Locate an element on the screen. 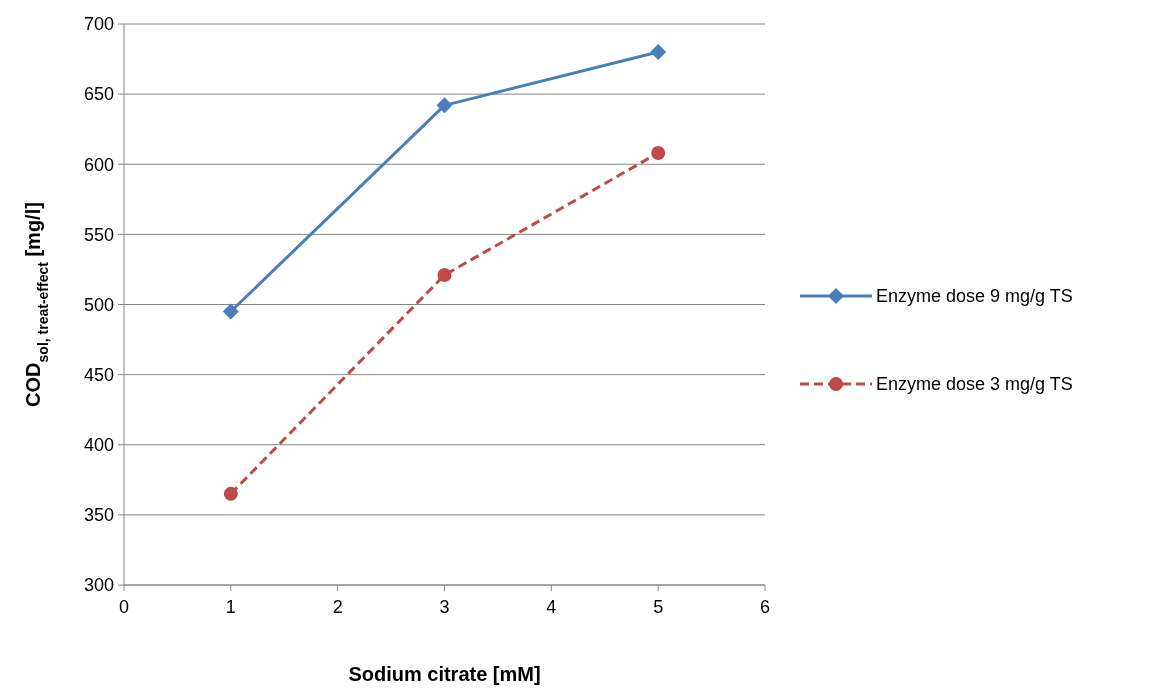 The image size is (1169, 693). x-tick-label: 4 is located at coordinates (551, 607).